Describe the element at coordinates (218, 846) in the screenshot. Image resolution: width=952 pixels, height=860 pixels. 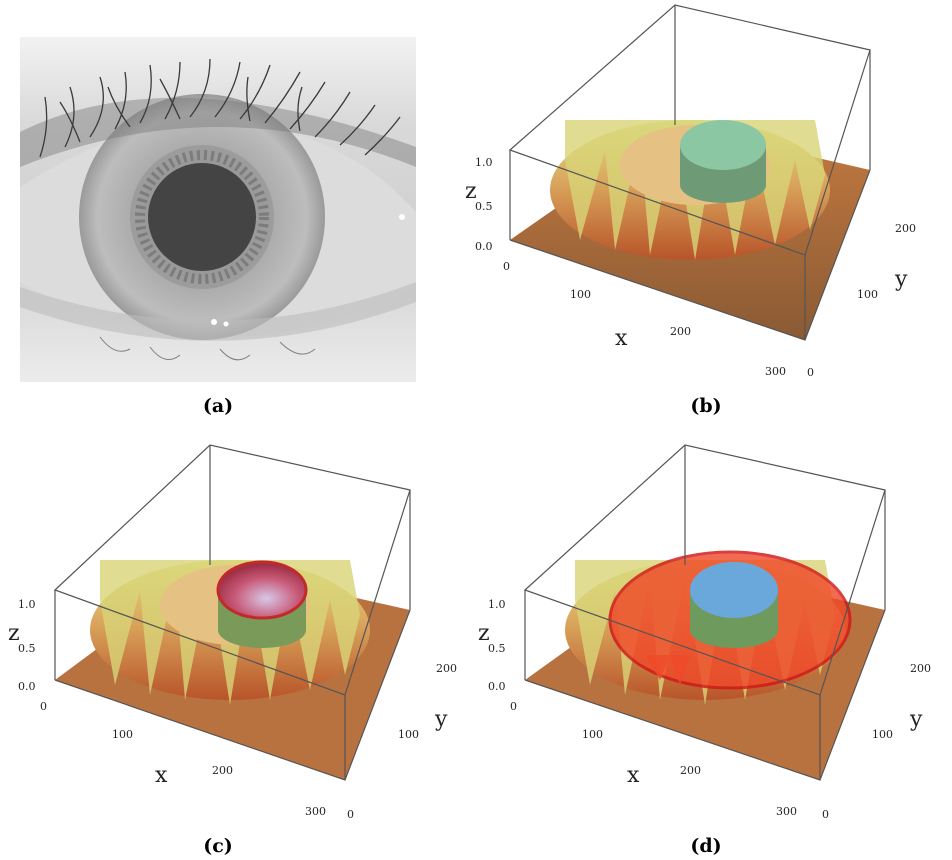
I see `caption-c: (c)` at that location.